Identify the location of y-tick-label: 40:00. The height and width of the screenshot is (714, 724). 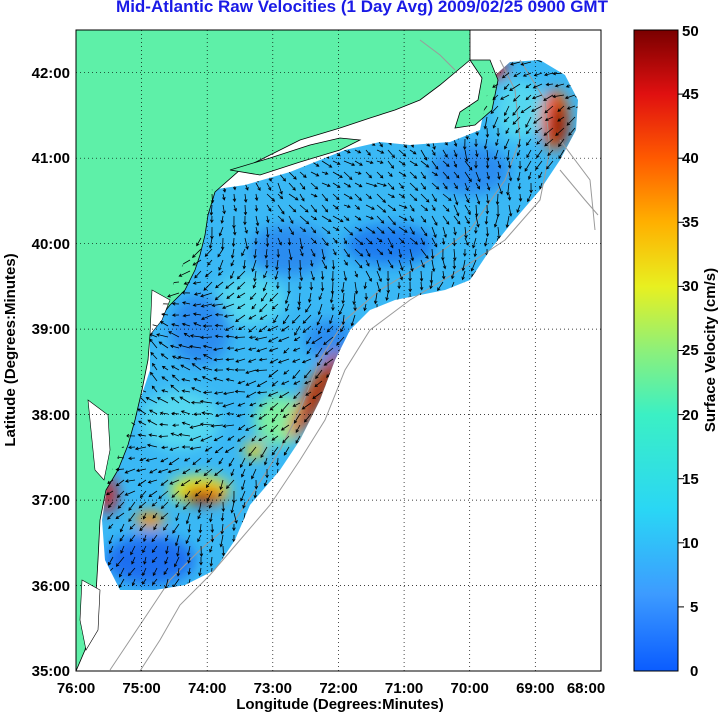
(51, 244).